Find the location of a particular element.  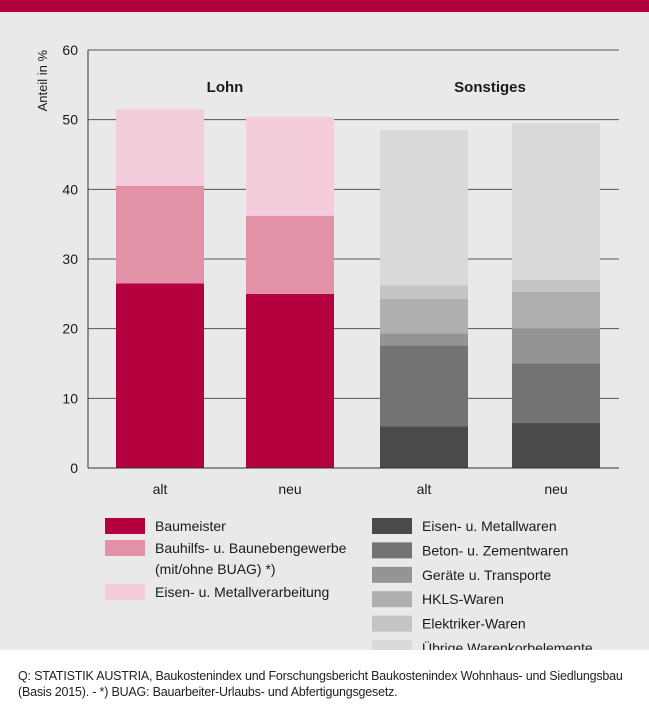

legend-label: (mit/ohne BUAG) *) is located at coordinates (215, 569).